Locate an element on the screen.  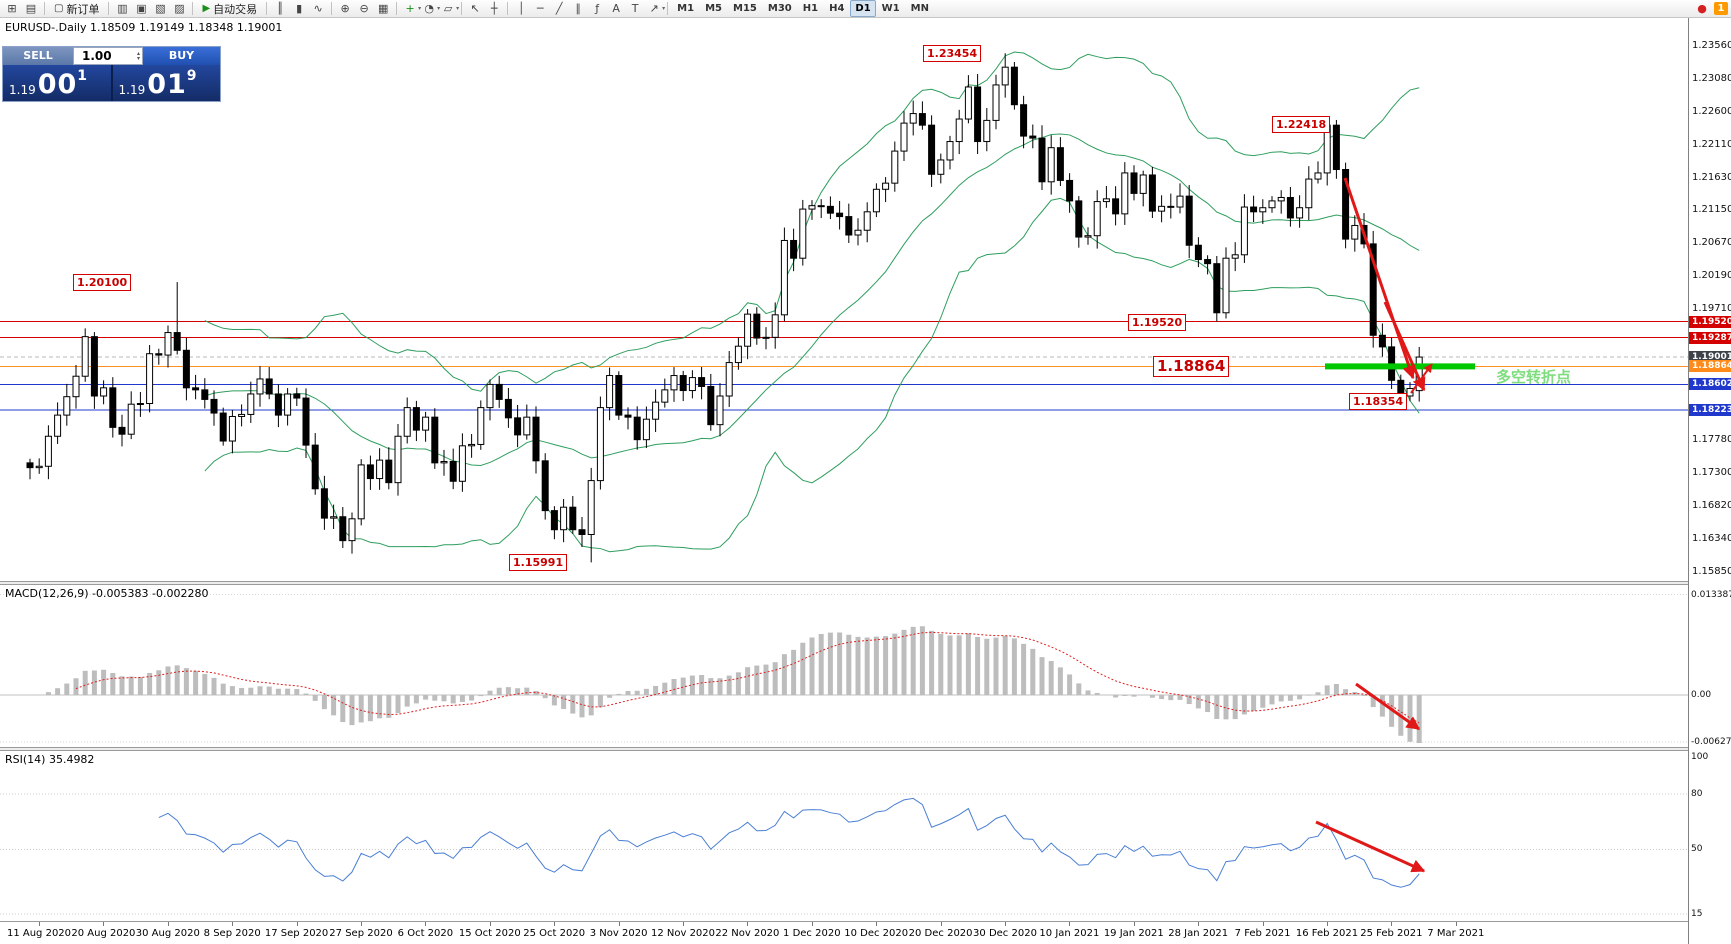
rsi-line is located at coordinates (789, 842).